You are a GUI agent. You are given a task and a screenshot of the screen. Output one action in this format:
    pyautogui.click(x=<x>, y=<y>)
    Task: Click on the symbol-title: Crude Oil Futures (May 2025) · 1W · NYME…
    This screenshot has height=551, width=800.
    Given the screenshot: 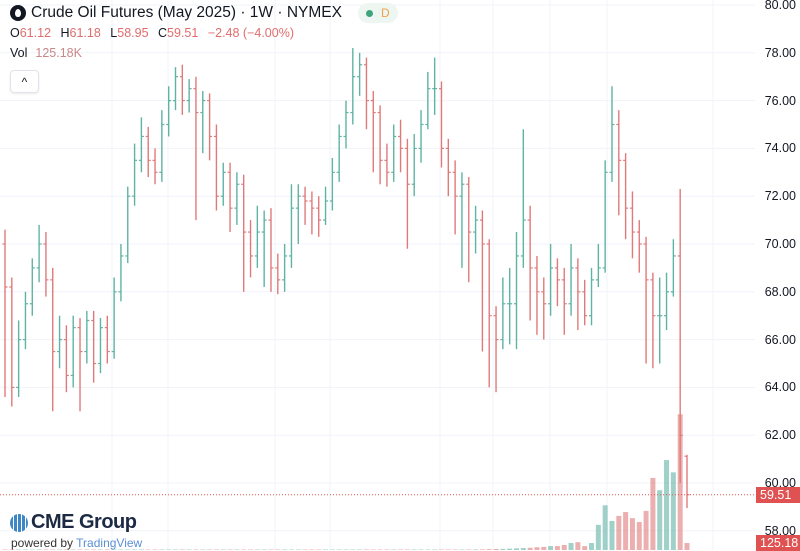 What is the action you would take?
    pyautogui.click(x=186, y=12)
    